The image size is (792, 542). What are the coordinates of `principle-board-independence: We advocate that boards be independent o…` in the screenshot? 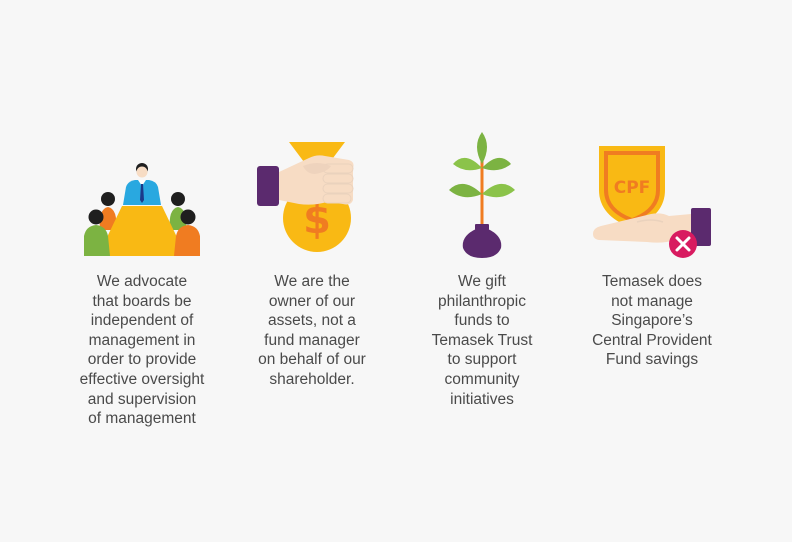 It's located at (142, 269).